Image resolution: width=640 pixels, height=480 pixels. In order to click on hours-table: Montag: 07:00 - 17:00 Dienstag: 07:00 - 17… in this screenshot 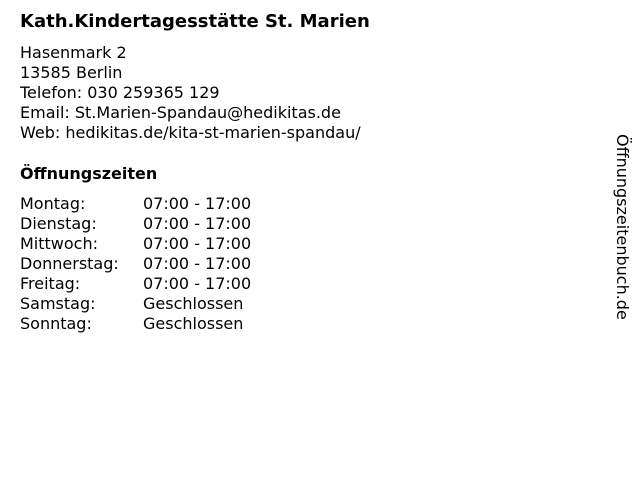, I will do `click(135, 264)`.